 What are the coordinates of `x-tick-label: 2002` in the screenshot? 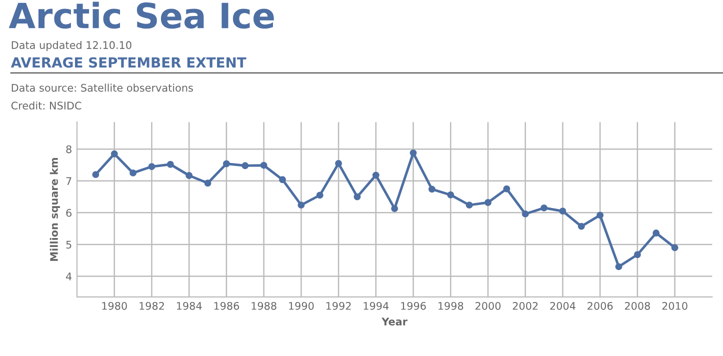 It's located at (525, 306).